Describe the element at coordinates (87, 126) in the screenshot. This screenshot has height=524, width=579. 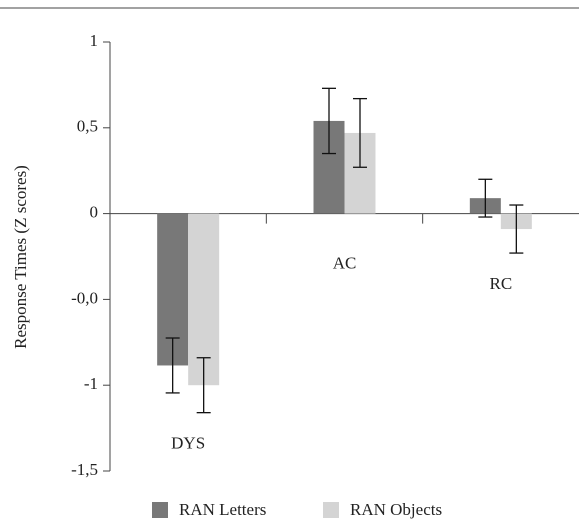
I see `y-tick-label: 0,5` at that location.